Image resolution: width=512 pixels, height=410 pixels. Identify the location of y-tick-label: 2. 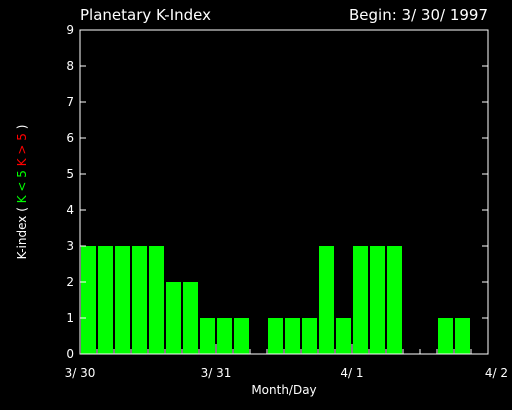
(70, 282).